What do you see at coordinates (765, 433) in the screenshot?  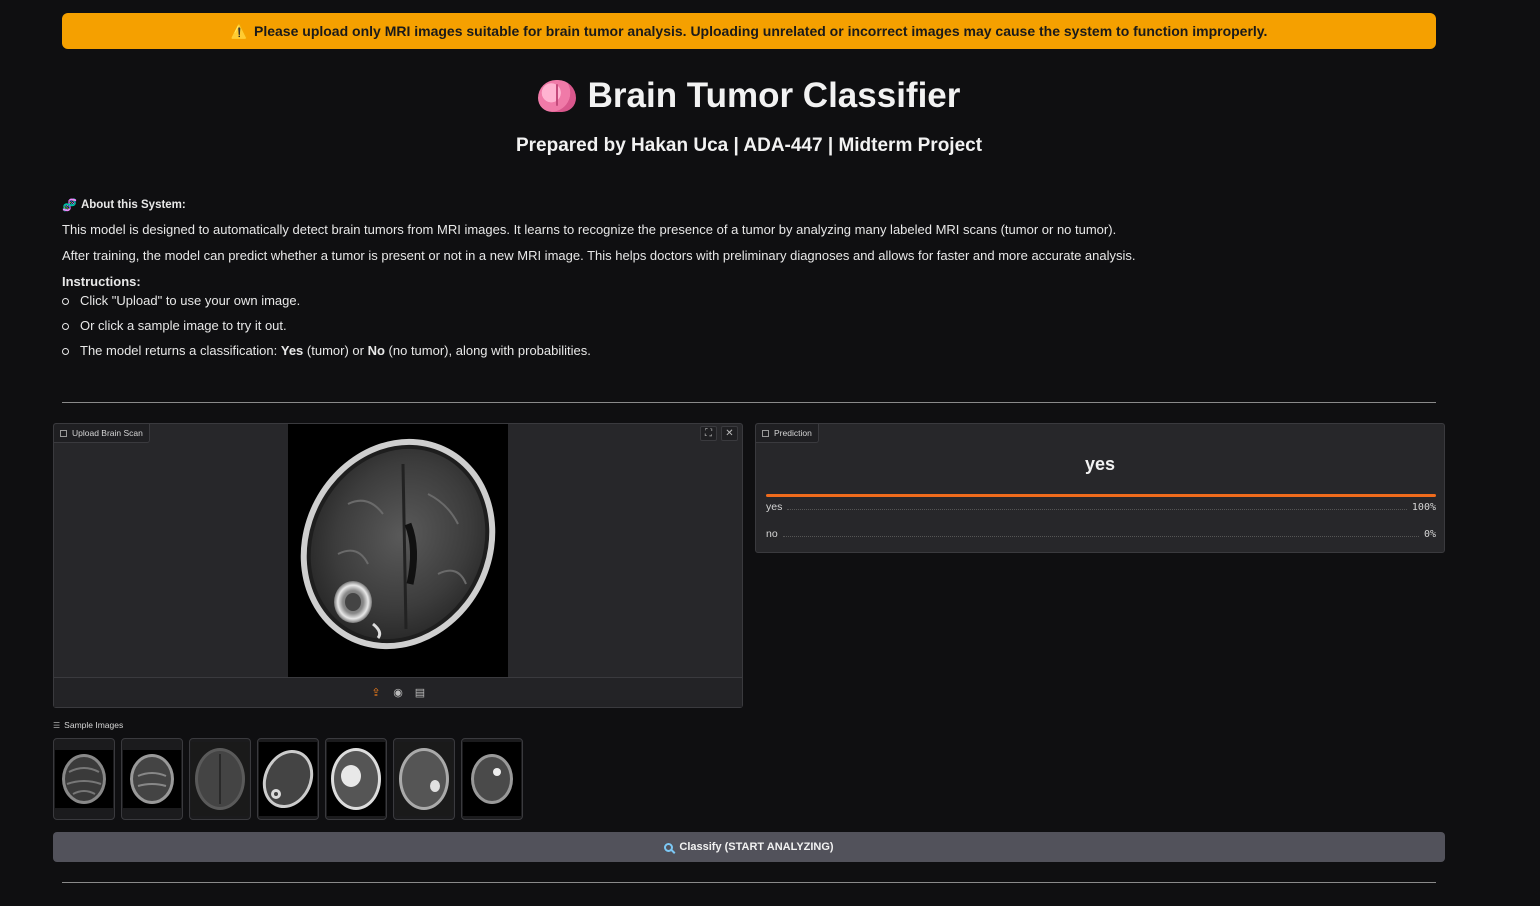 I see `label-icon` at bounding box center [765, 433].